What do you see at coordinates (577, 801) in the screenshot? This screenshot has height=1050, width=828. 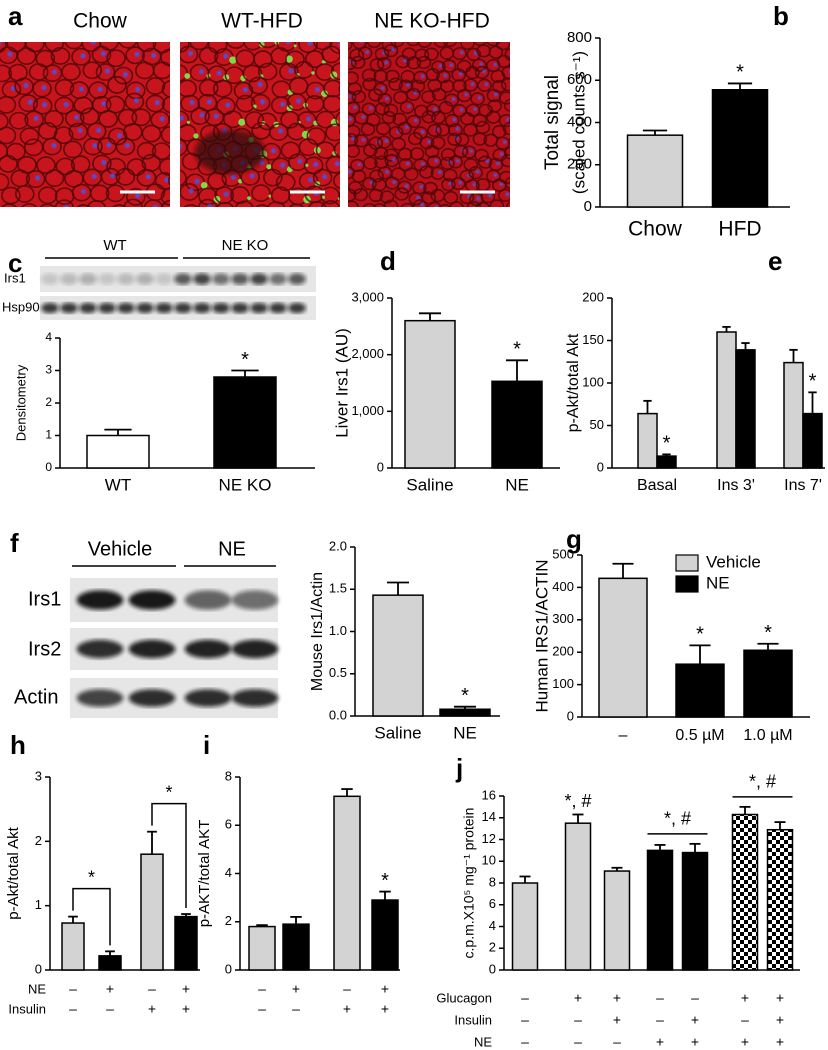 I see `significance: *, #` at bounding box center [577, 801].